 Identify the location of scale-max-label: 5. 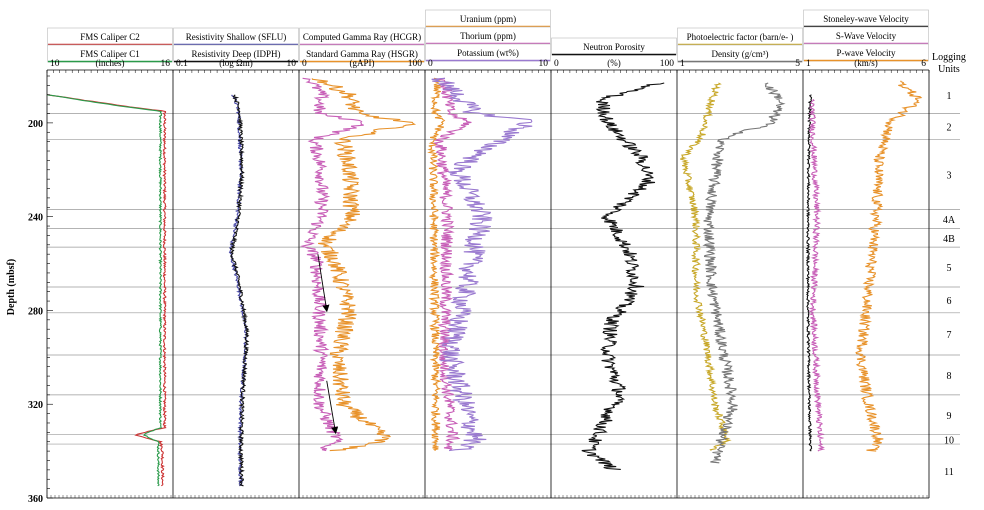
(797, 64).